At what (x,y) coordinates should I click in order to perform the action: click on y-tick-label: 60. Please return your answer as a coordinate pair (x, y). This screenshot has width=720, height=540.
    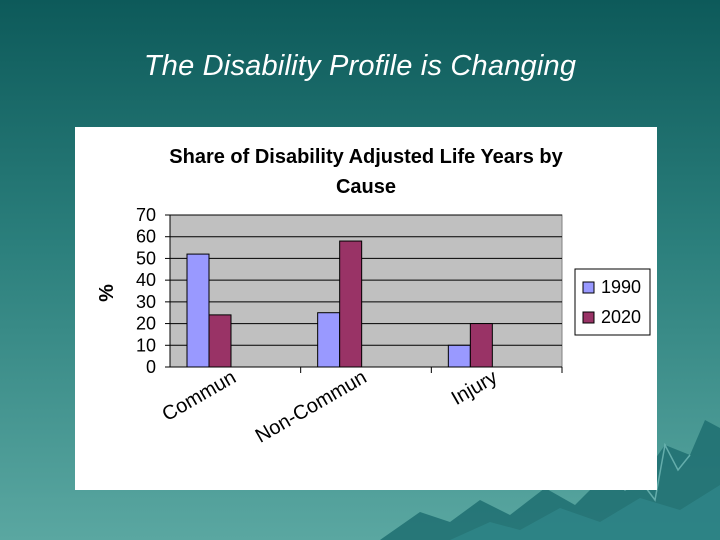
    Looking at the image, I should click on (146, 237).